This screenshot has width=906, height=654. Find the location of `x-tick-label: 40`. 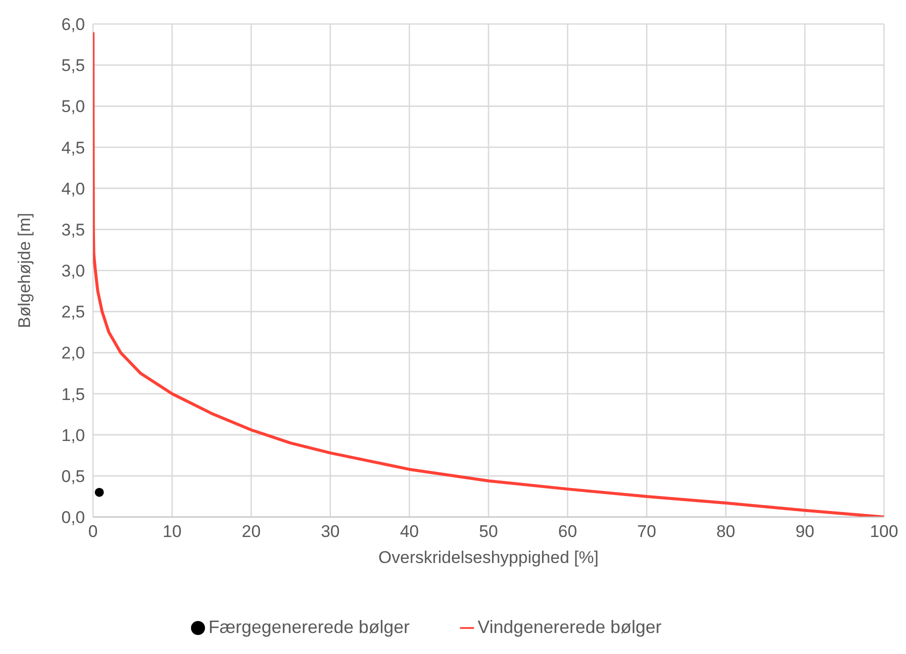

x-tick-label: 40 is located at coordinates (409, 532).